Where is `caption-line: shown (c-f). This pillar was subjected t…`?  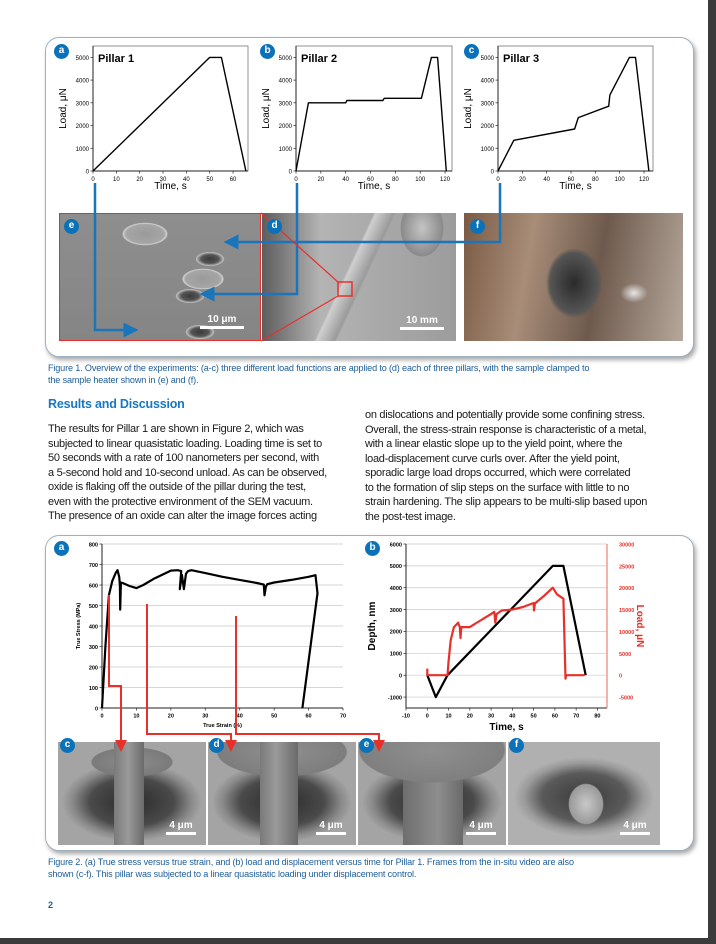 caption-line: shown (c-f). This pillar was subjected t… is located at coordinates (232, 874).